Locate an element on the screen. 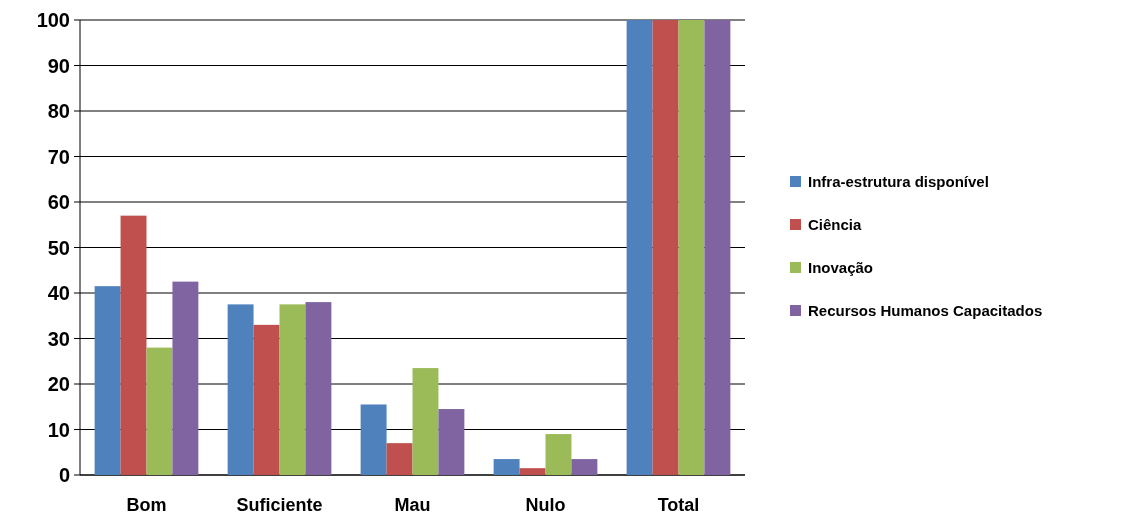  y-tick-label: 100 is located at coordinates (53, 20).